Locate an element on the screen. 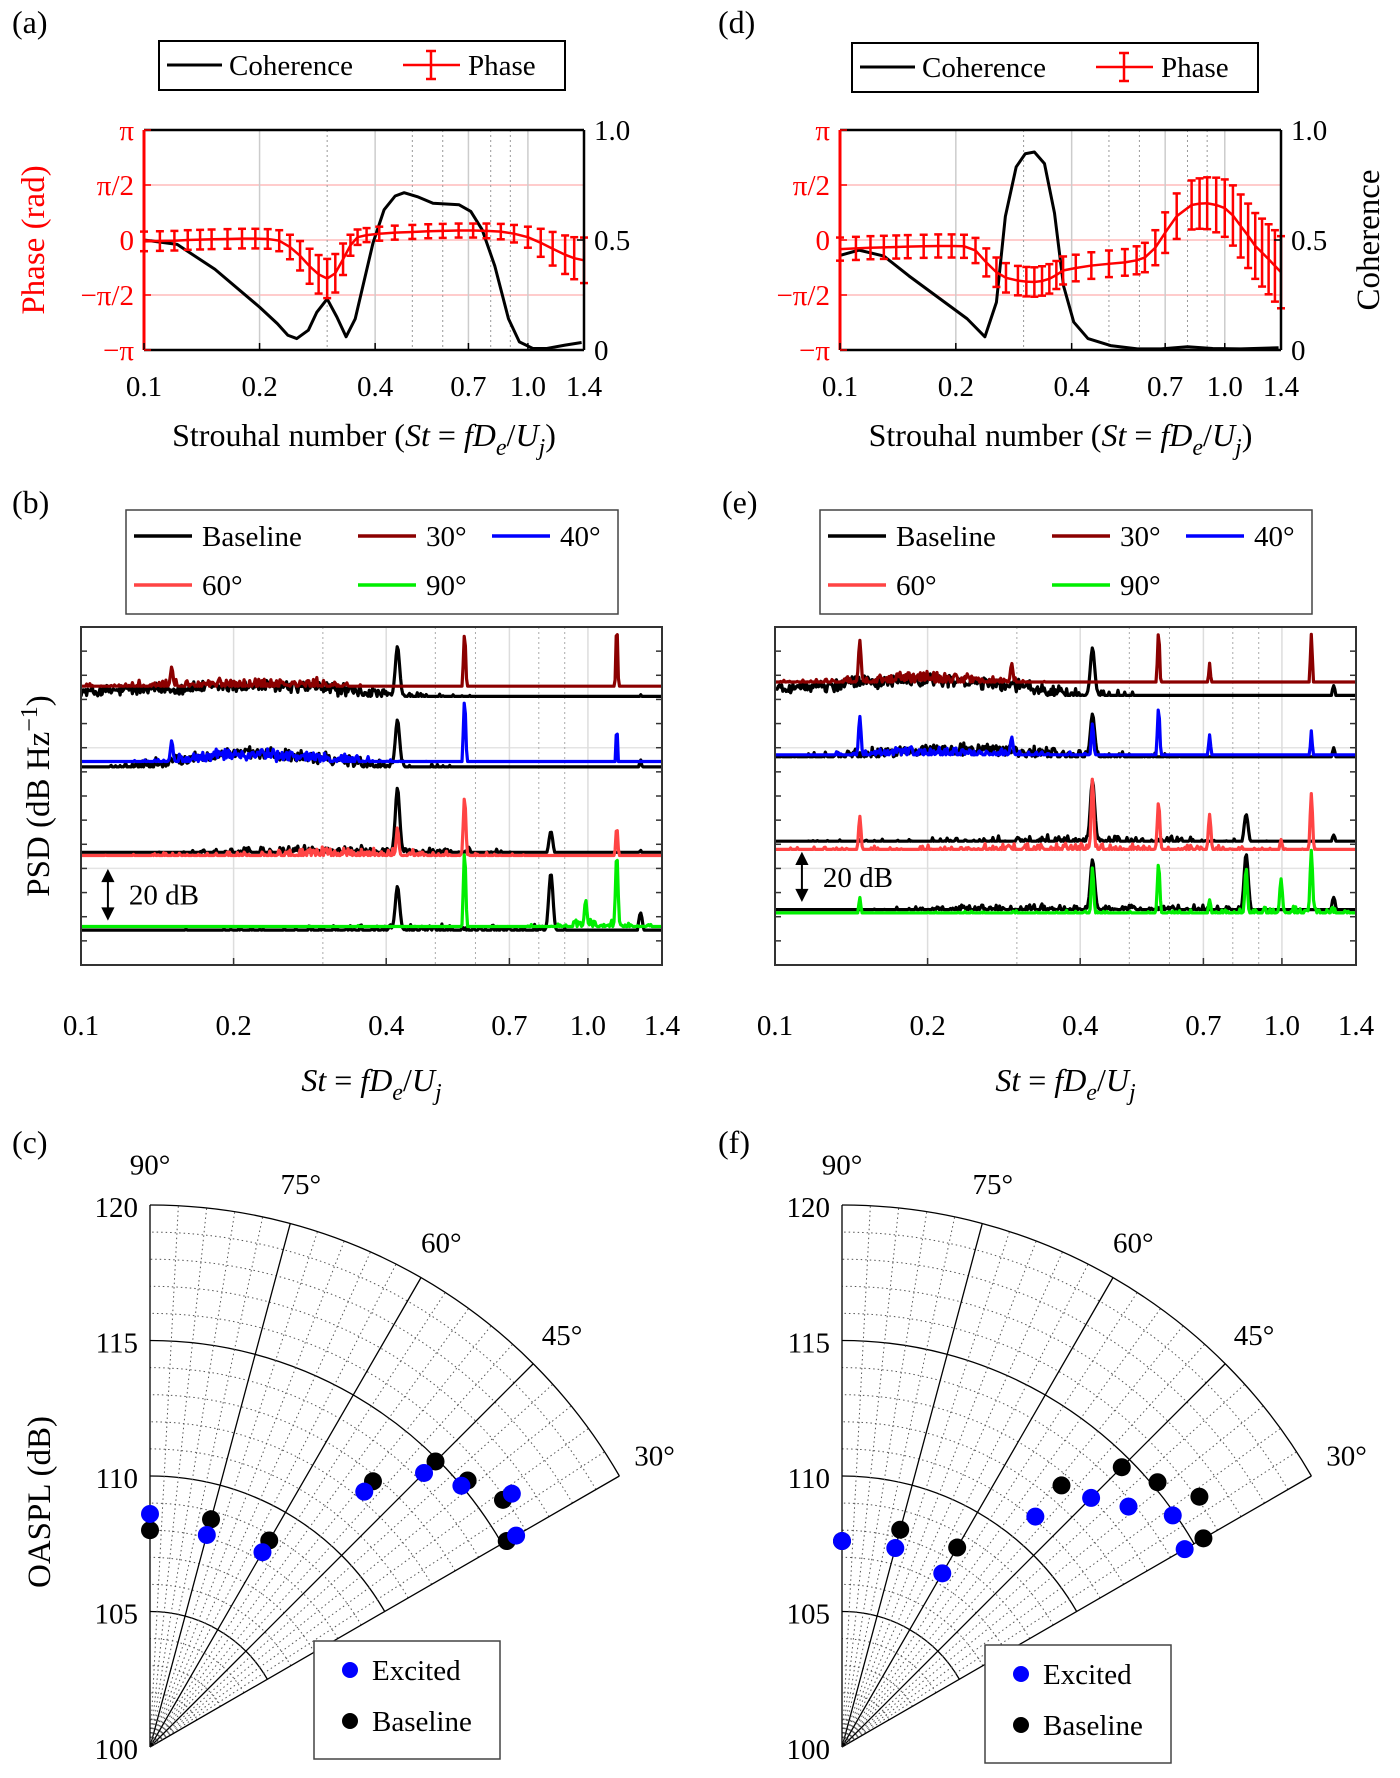 The width and height of the screenshot is (1400, 1778). y-right-tick-label: 0 is located at coordinates (1298, 351).